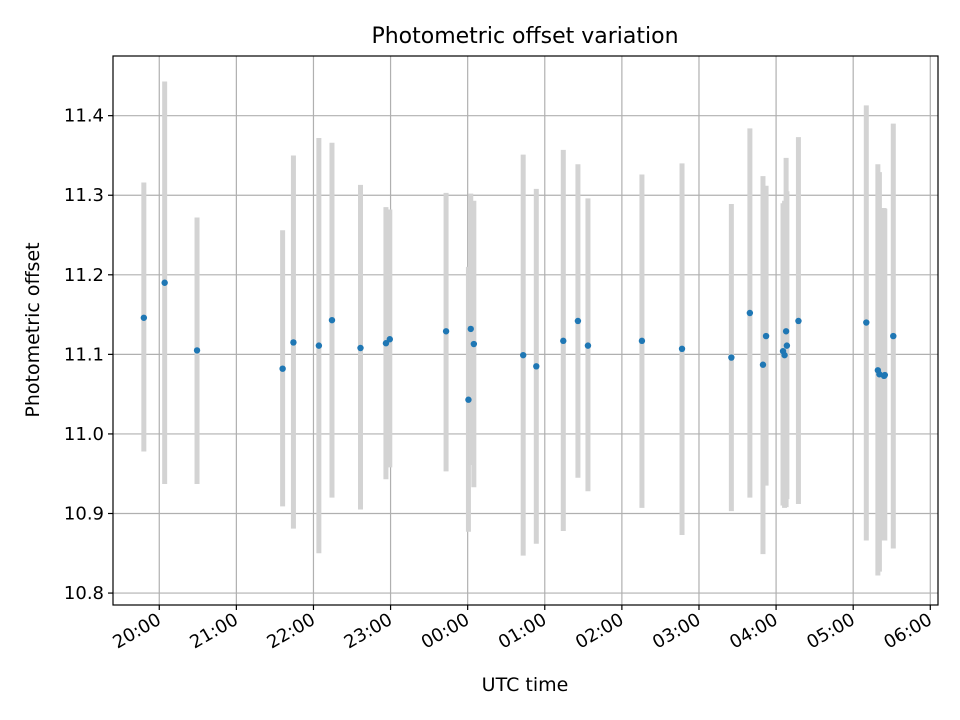 The height and width of the screenshot is (720, 960). What do you see at coordinates (84, 195) in the screenshot?
I see `y-tick-label: 11.3` at bounding box center [84, 195].